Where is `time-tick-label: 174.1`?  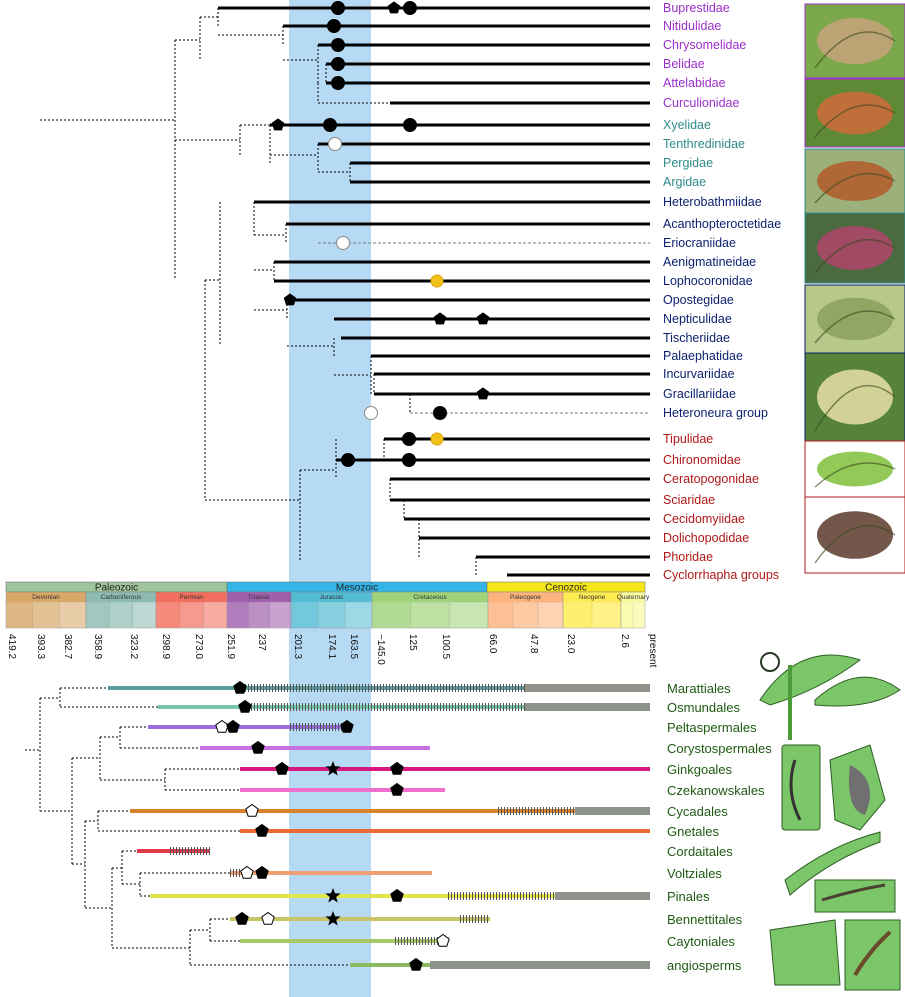 time-tick-label: 174.1 is located at coordinates (331, 646).